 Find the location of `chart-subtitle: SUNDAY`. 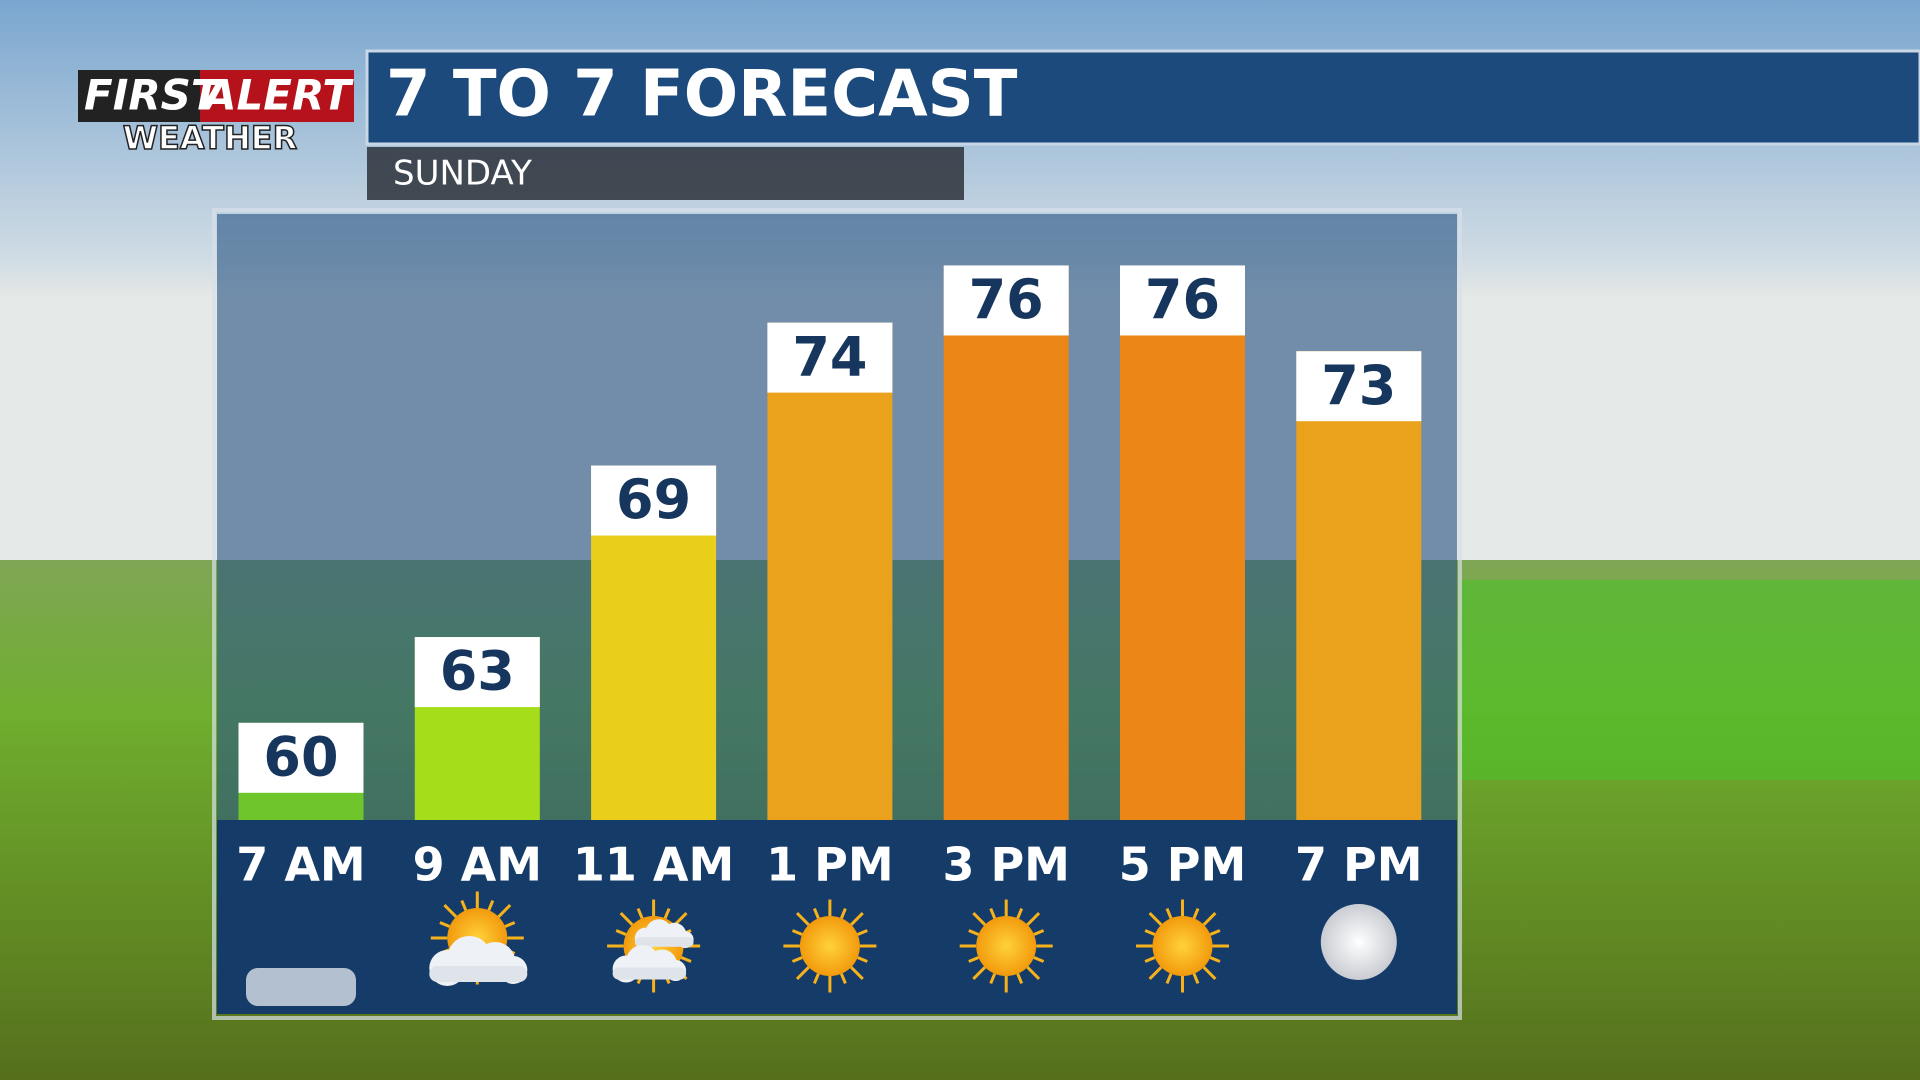

chart-subtitle: SUNDAY is located at coordinates (462, 174).